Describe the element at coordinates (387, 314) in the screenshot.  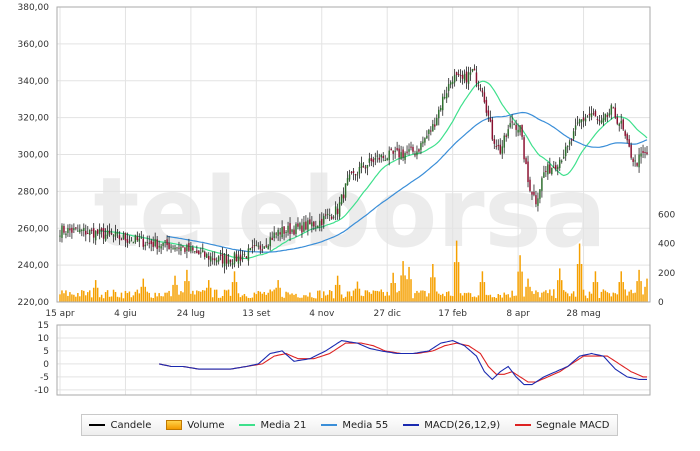
I see `x-tick-label: 27 dic` at that location.